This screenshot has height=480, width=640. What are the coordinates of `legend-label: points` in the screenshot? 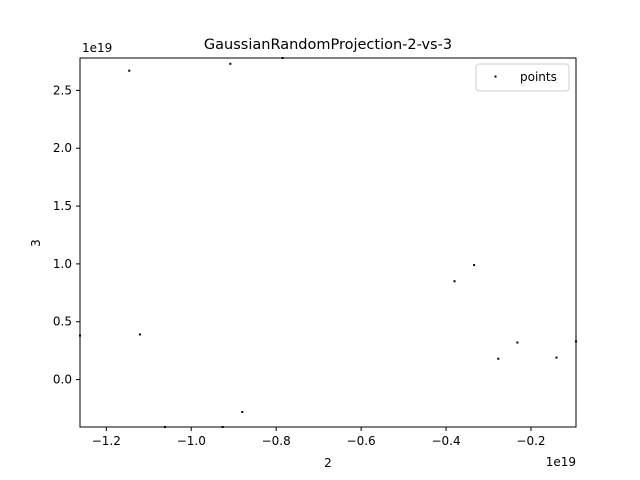 It's located at (538, 77).